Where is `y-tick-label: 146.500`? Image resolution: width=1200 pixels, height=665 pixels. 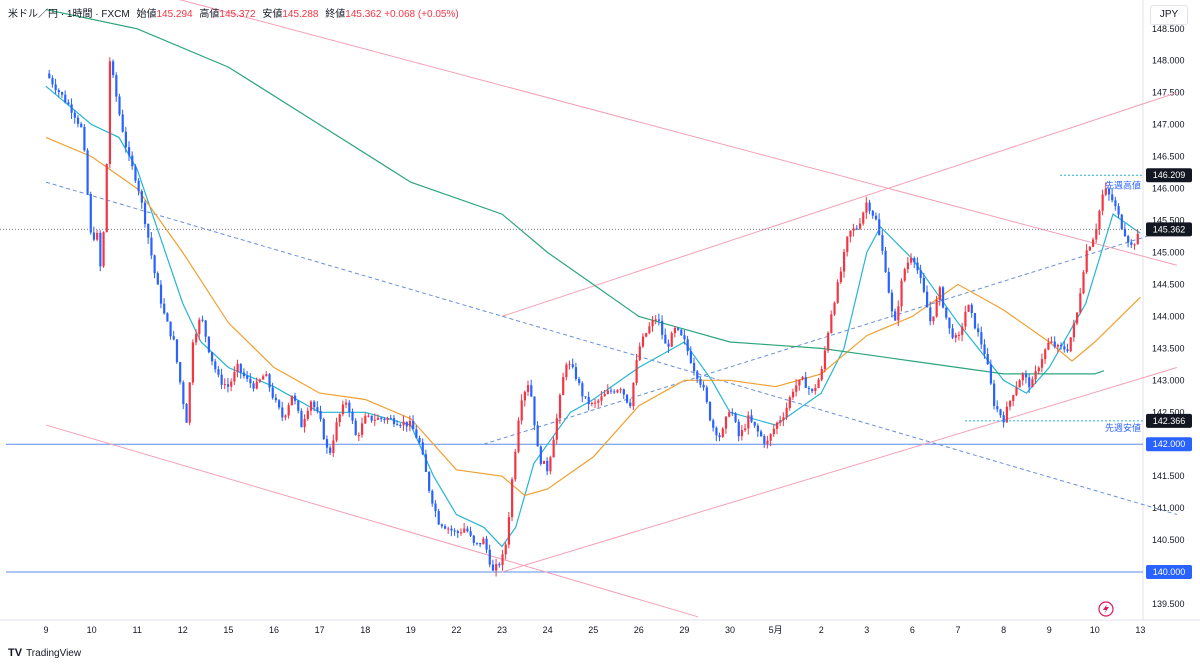 y-tick-label: 146.500 is located at coordinates (1168, 157).